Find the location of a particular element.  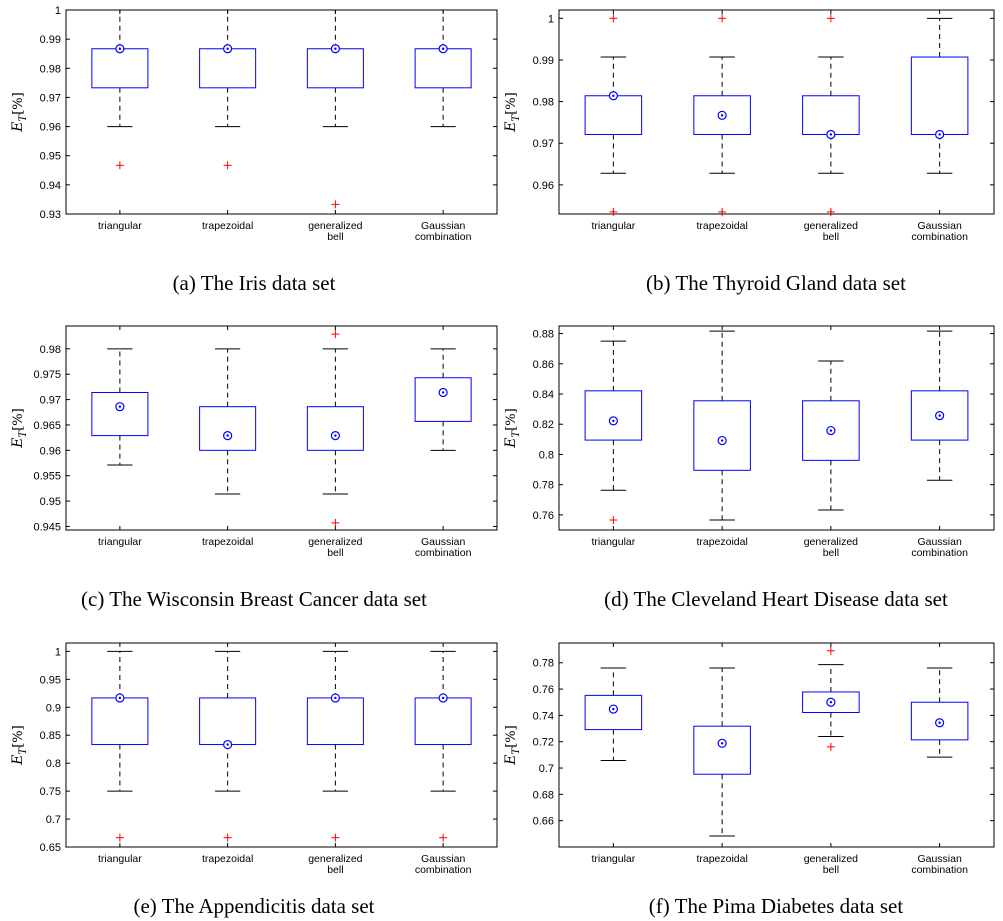

y-tick-label: 0.72 is located at coordinates (543, 743).